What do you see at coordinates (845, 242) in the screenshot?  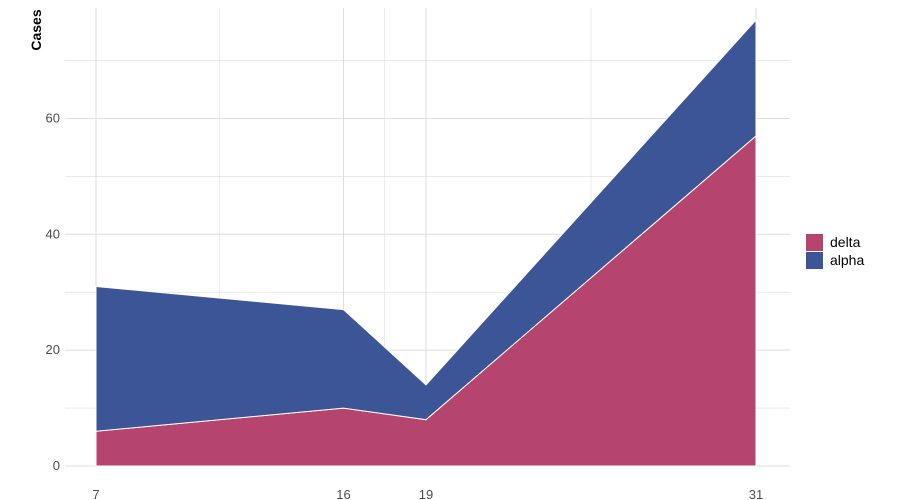 I see `legend-label-delta: delta` at bounding box center [845, 242].